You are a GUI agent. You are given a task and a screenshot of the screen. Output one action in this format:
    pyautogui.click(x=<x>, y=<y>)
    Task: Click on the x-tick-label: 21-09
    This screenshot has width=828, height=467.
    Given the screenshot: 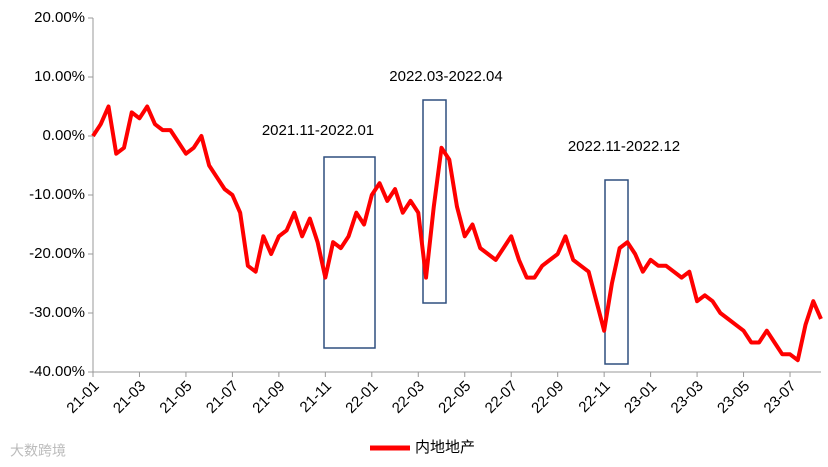 What is the action you would take?
    pyautogui.click(x=268, y=397)
    